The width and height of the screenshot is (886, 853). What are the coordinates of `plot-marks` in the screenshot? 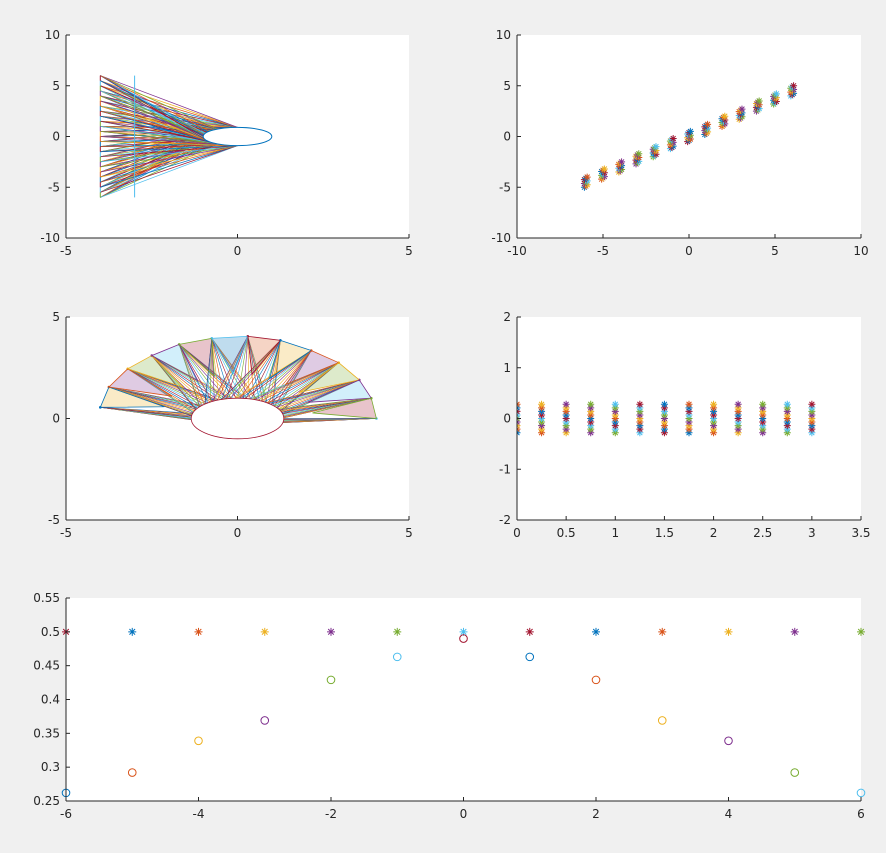 It's located at (238, 387).